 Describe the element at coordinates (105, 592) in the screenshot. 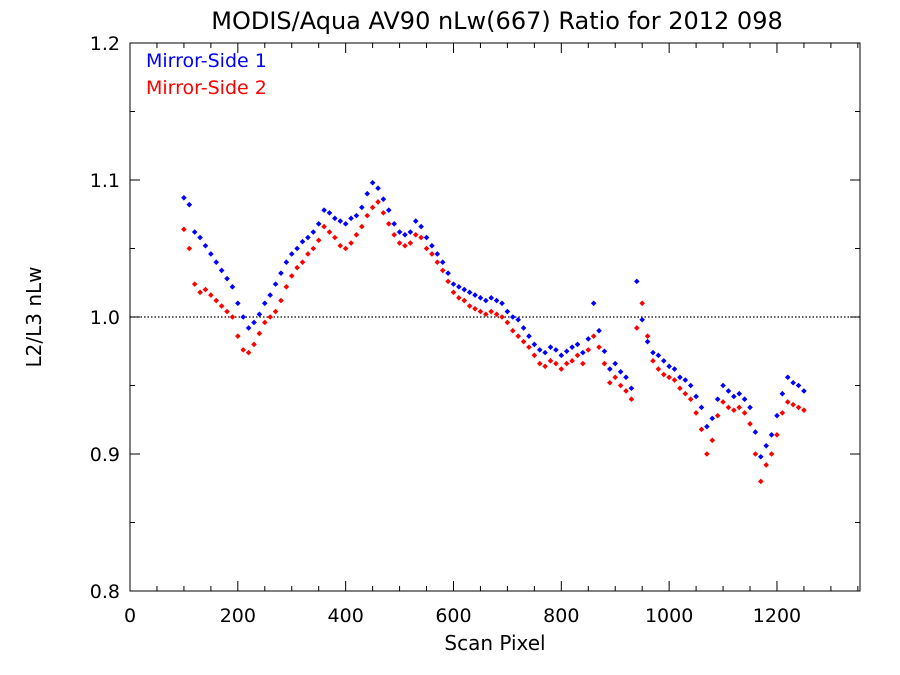

I see `y-tick-label: 0.8` at that location.